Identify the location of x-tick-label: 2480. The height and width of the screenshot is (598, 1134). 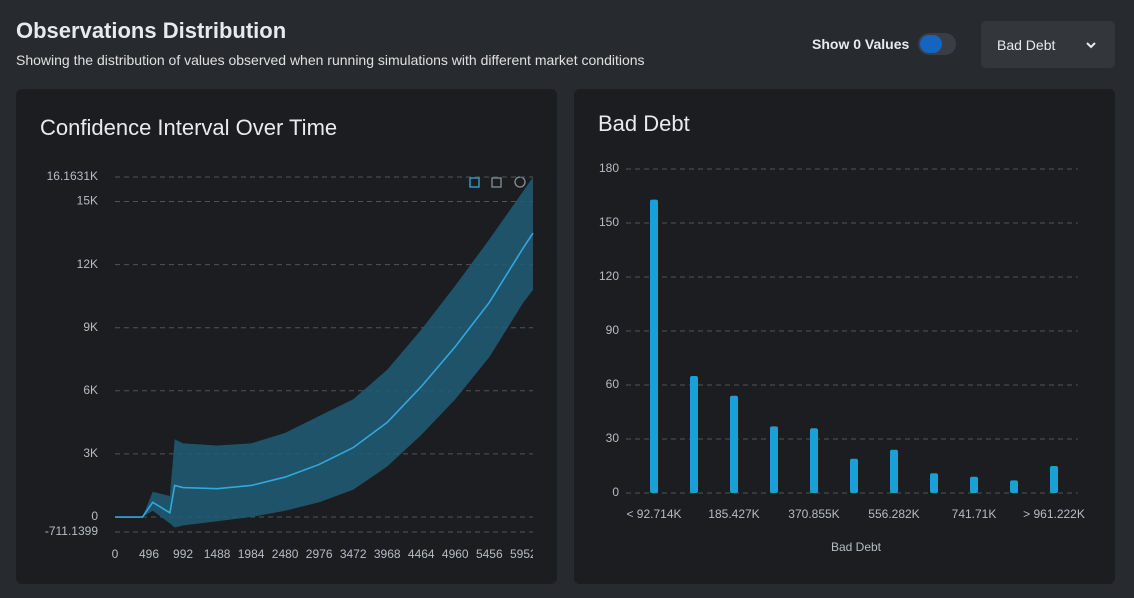
(285, 554).